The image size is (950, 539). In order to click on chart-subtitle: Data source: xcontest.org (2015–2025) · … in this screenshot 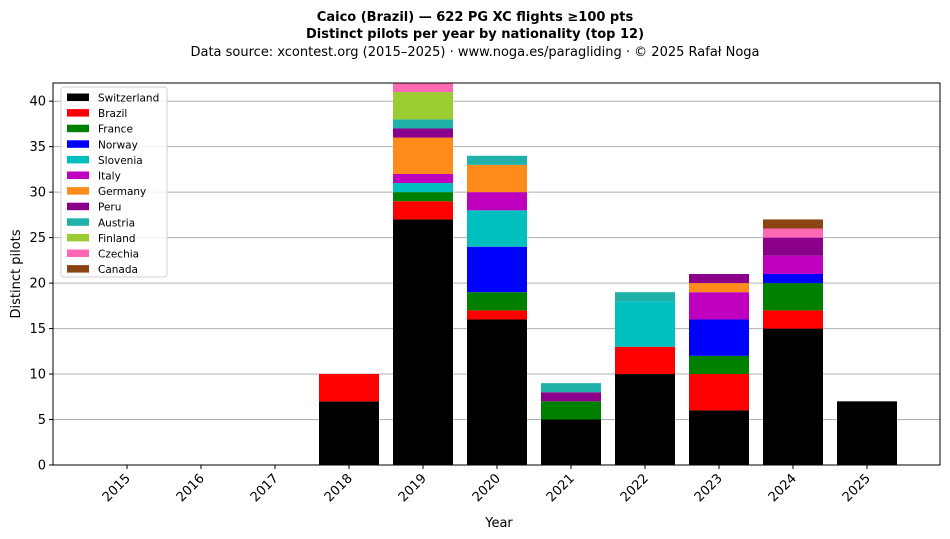, I will do `click(474, 52)`.